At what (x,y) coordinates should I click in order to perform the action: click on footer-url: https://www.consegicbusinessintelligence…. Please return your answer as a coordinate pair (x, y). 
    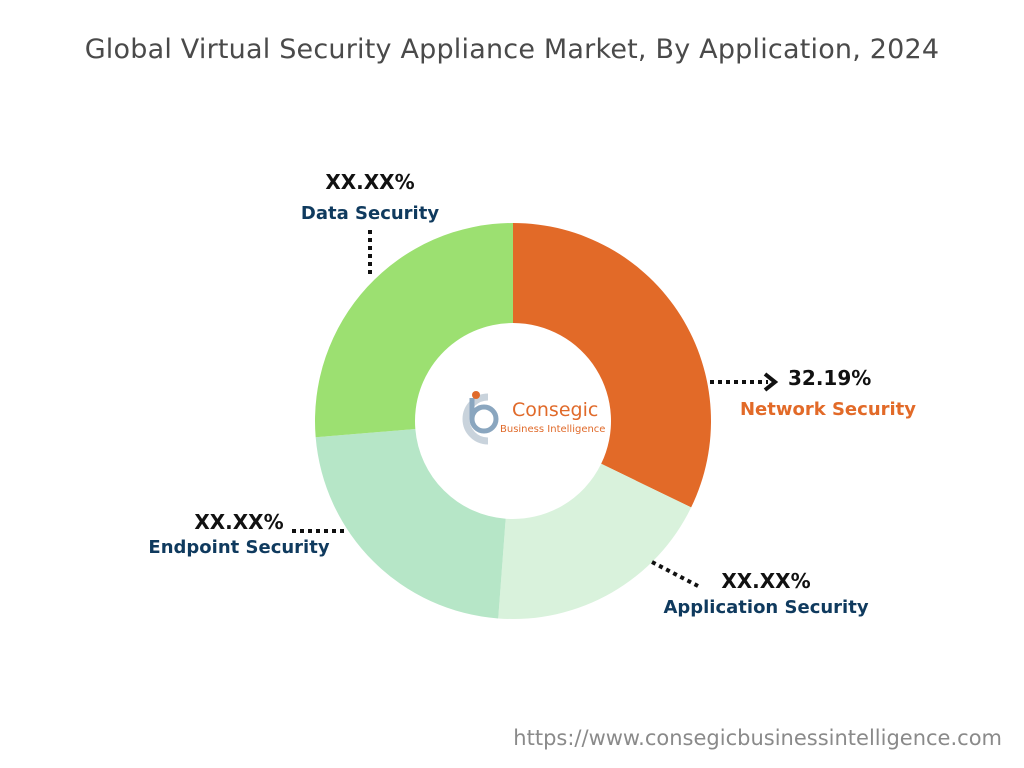
    Looking at the image, I should click on (757, 738).